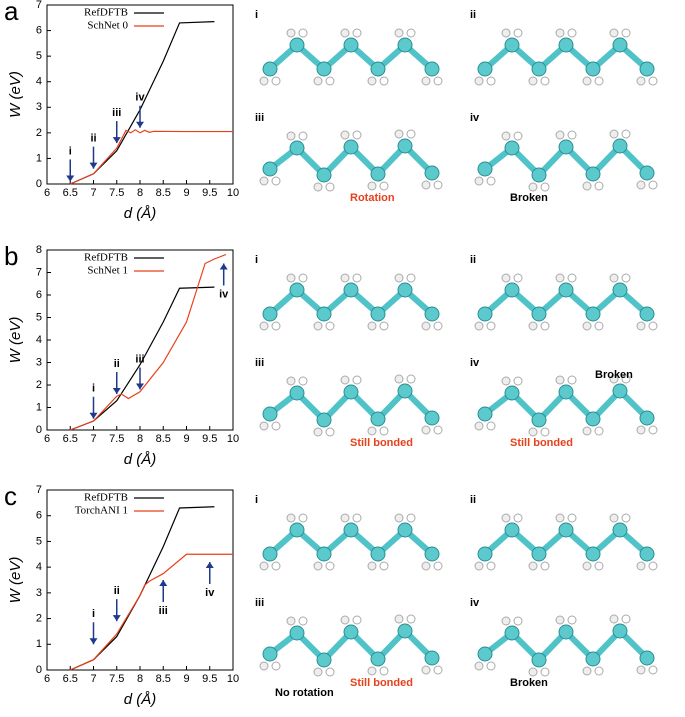  Describe the element at coordinates (473, 15) in the screenshot. I see `snapshot-label: ii` at that location.